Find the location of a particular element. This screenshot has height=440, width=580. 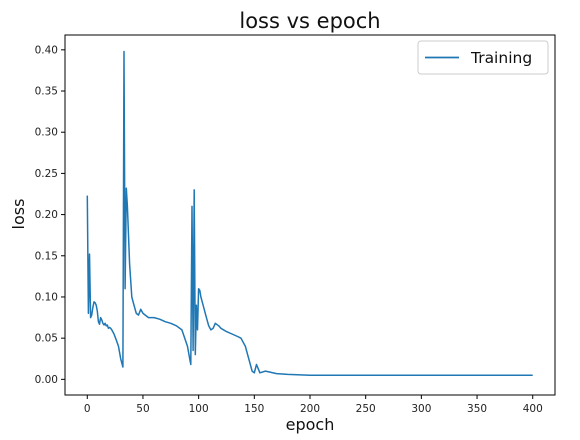

x-tick-label: 100 is located at coordinates (199, 409).